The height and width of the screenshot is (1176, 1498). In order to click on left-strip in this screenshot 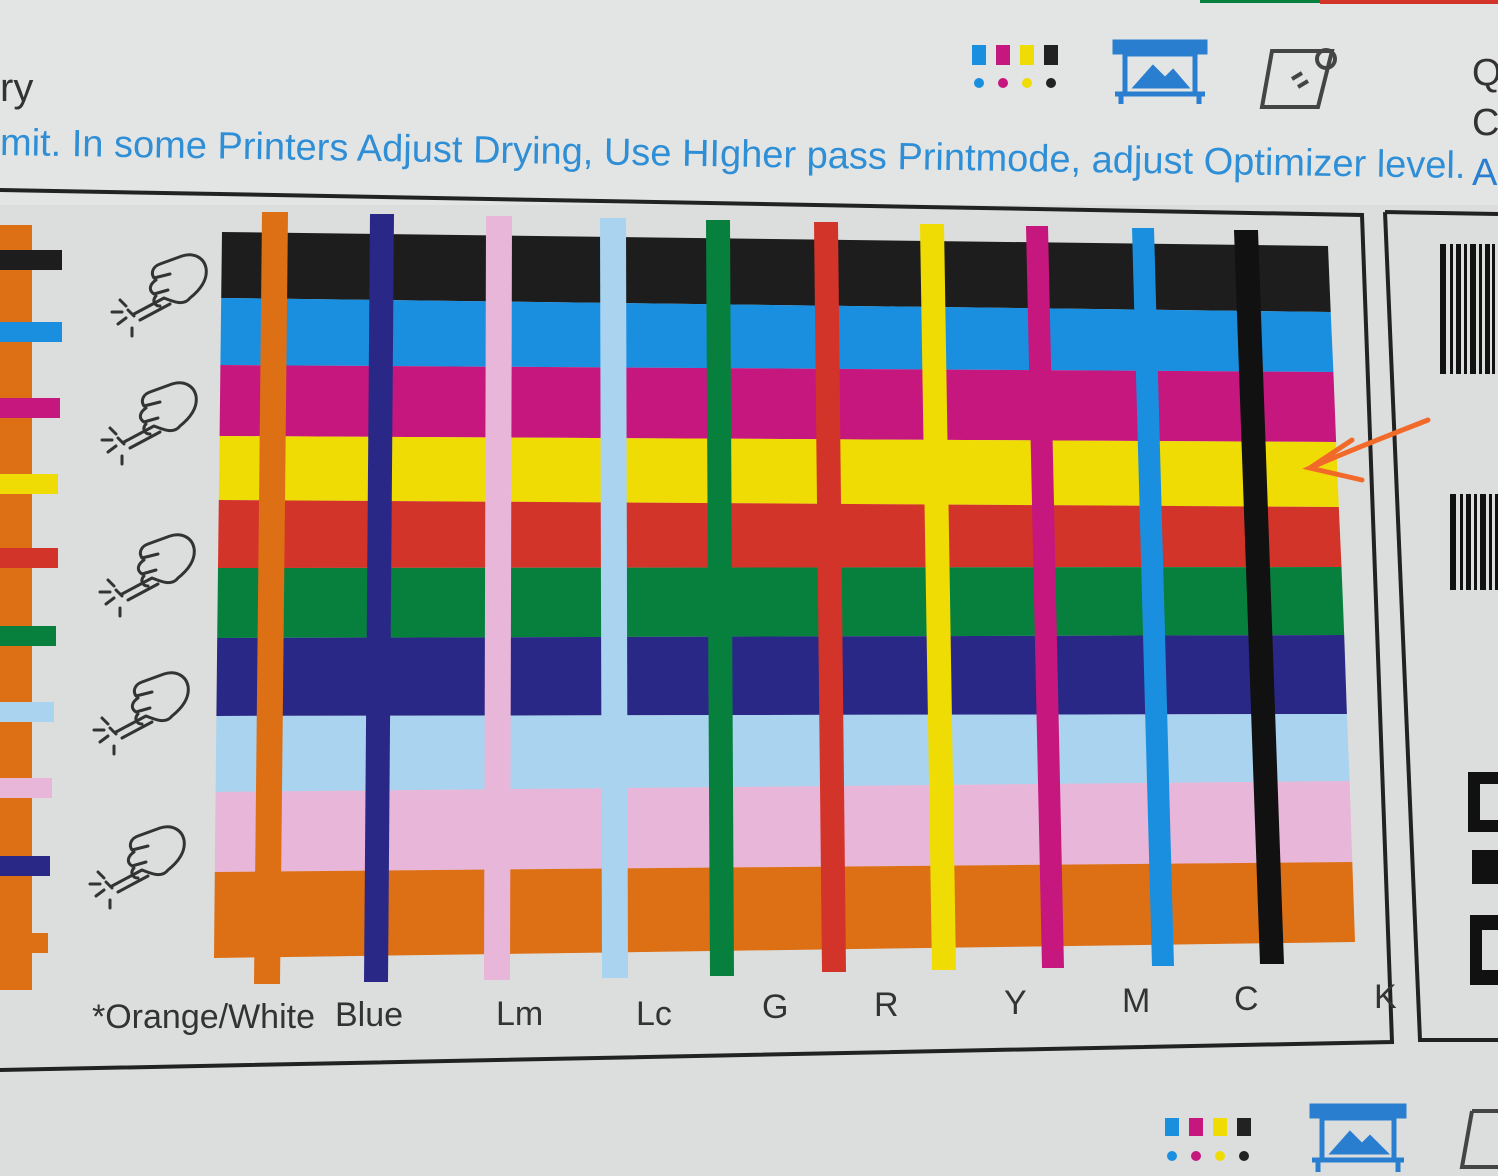, I will do `click(31, 607)`.